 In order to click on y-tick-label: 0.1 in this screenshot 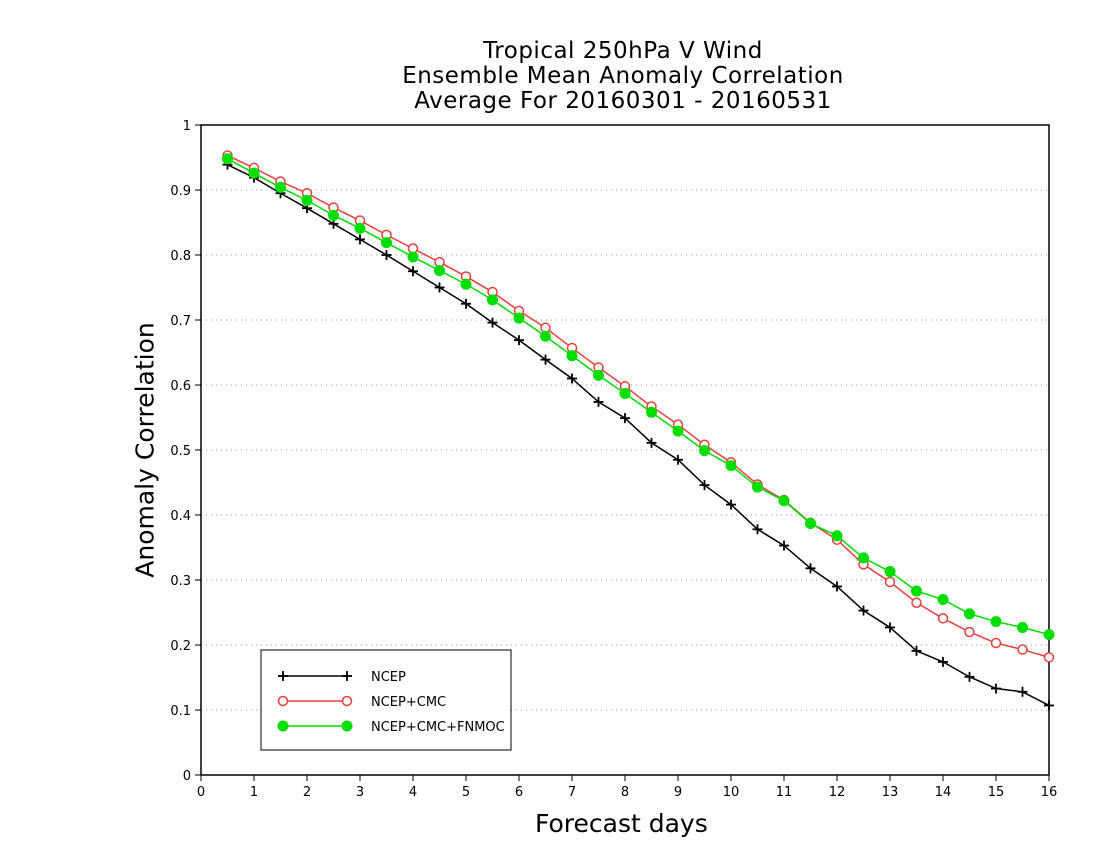, I will do `click(180, 711)`.